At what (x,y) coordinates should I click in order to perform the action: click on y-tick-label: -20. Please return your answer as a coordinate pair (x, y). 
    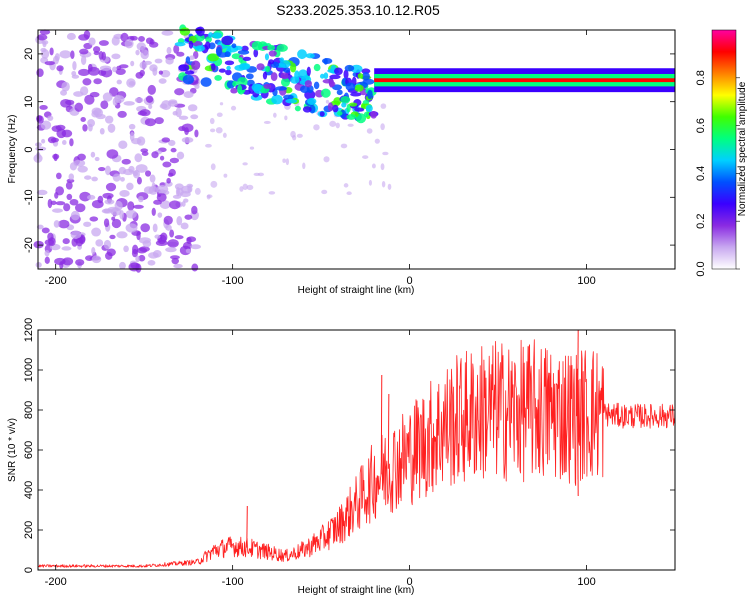
    Looking at the image, I should click on (29, 245).